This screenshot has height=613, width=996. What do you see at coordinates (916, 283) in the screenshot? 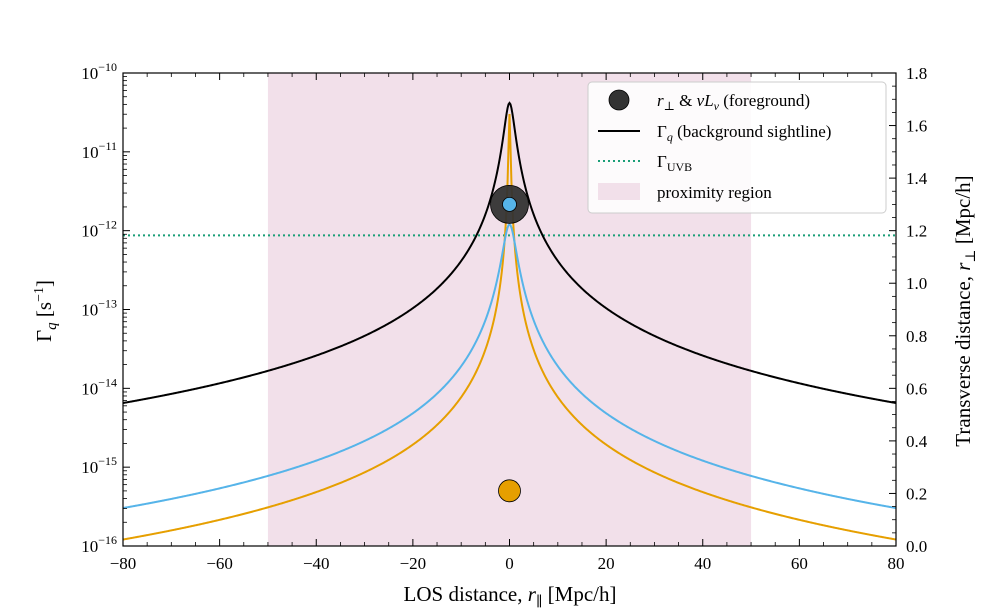
I see `y2-tick-label: 1.0` at bounding box center [916, 283].